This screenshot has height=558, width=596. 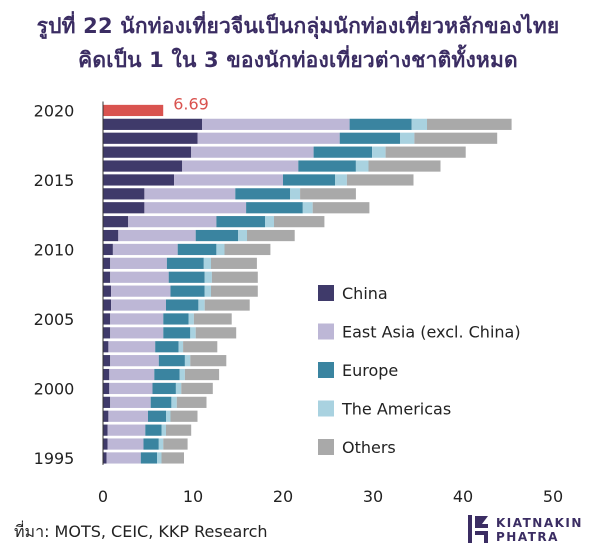 I want to click on bar-2008-others, so click(x=234, y=277).